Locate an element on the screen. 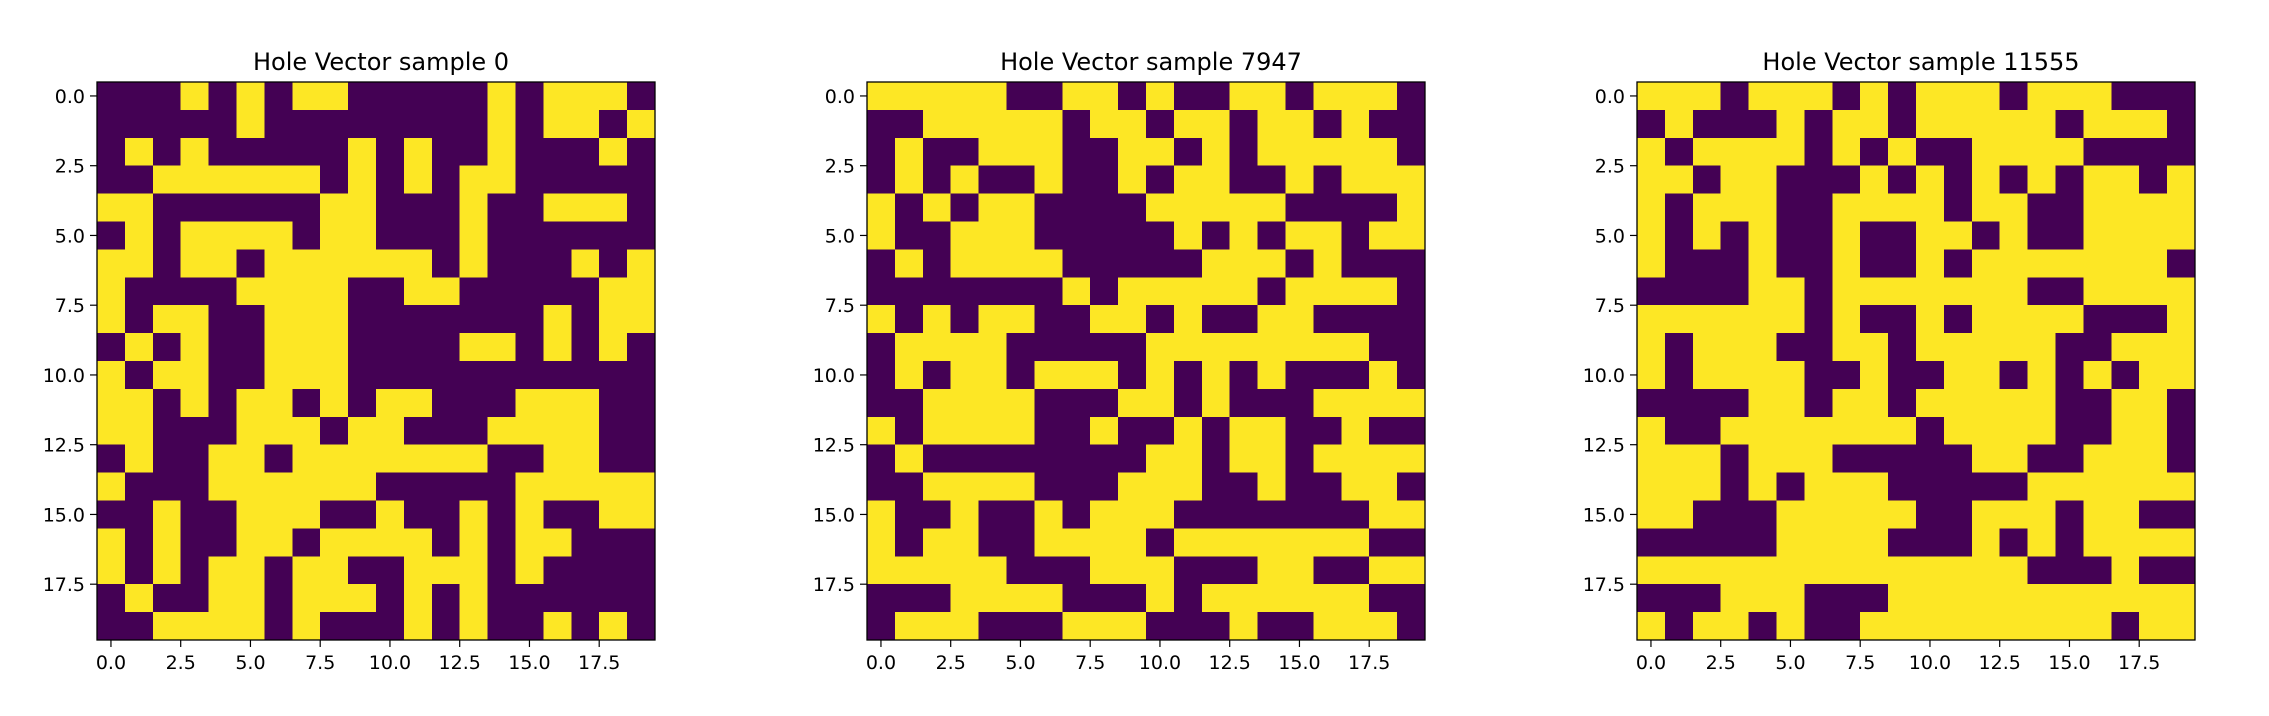  y-tick-label: 7.5 is located at coordinates (70, 306).